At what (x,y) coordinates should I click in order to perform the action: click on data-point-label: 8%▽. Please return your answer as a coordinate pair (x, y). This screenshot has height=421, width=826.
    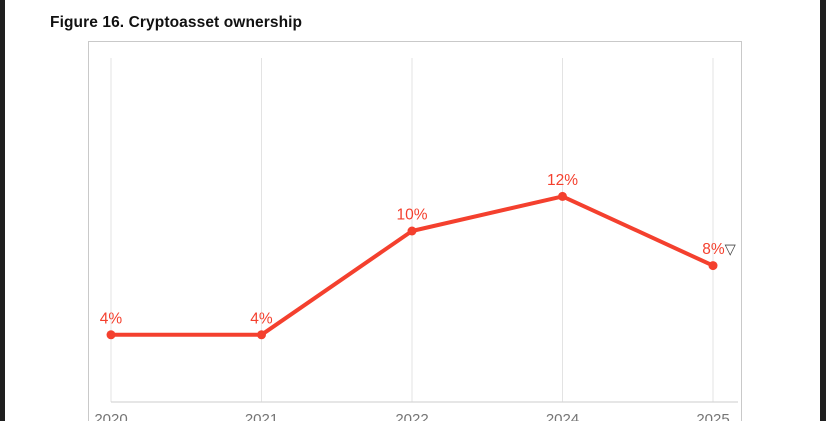
    Looking at the image, I should click on (719, 249).